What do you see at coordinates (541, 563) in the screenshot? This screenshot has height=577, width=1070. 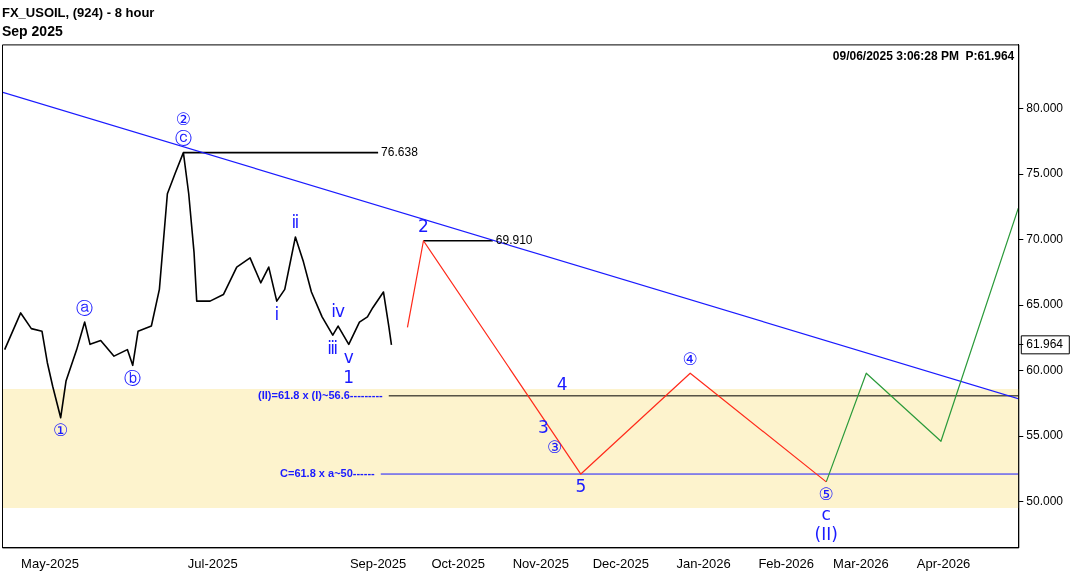 I see `x-tick-label: Nov-2025` at bounding box center [541, 563].